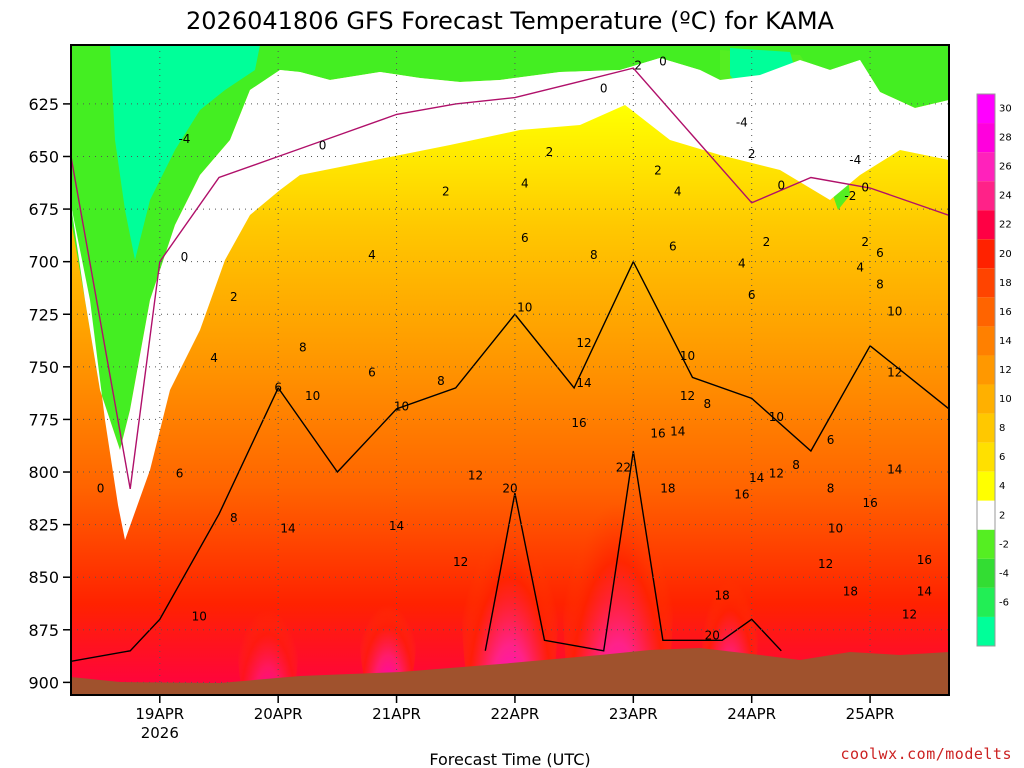  What do you see at coordinates (721, 596) in the screenshot?
I see `contour-label: 18` at bounding box center [721, 596].